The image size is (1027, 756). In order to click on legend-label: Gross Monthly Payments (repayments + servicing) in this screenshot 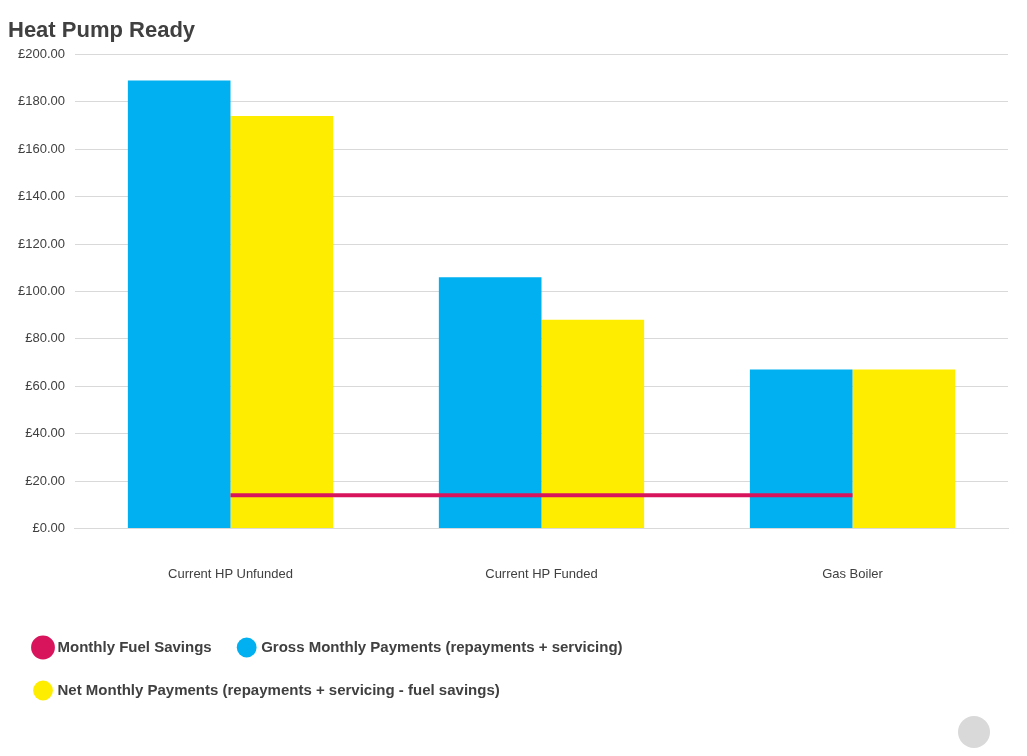, I will do `click(442, 646)`.